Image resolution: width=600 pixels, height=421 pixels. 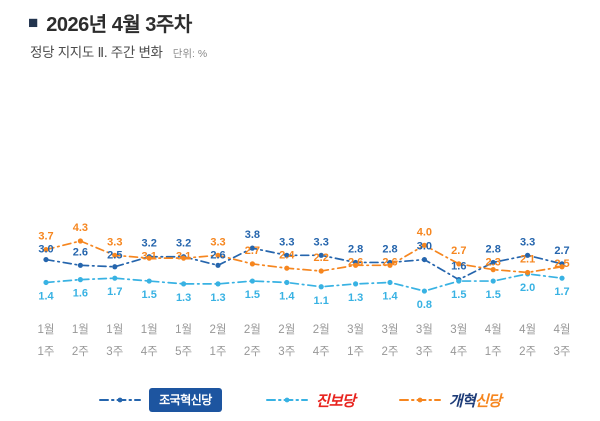 I want to click on page-title: 2026년 4월 3주차, so click(x=119, y=25).